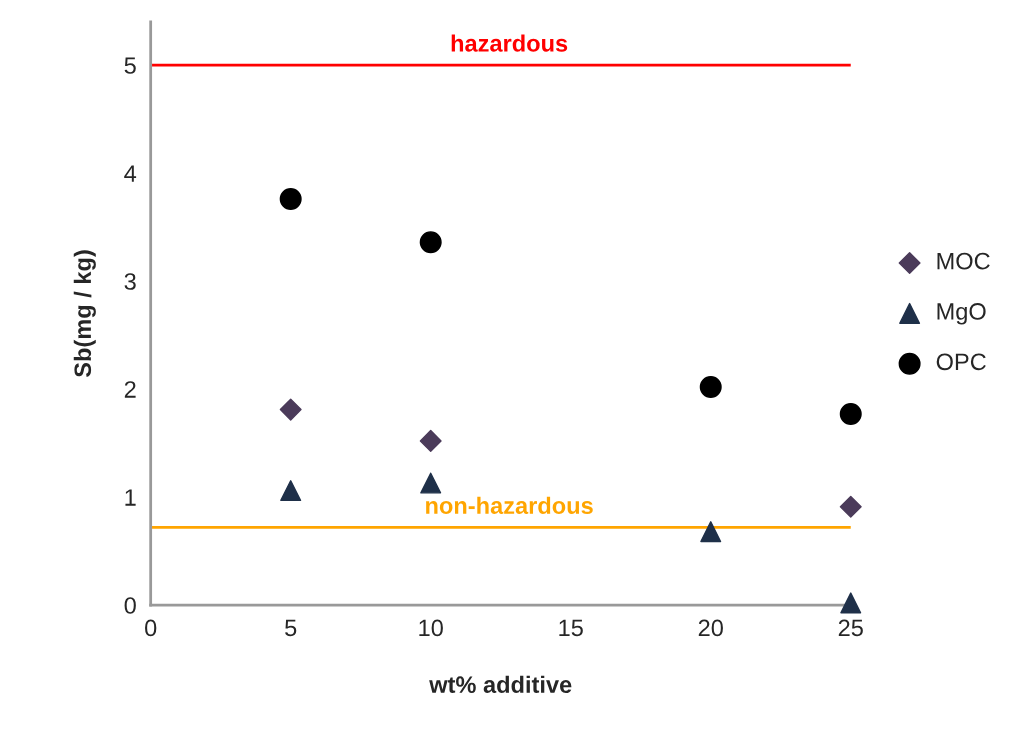  I want to click on y-tick-label: 0, so click(130, 605).